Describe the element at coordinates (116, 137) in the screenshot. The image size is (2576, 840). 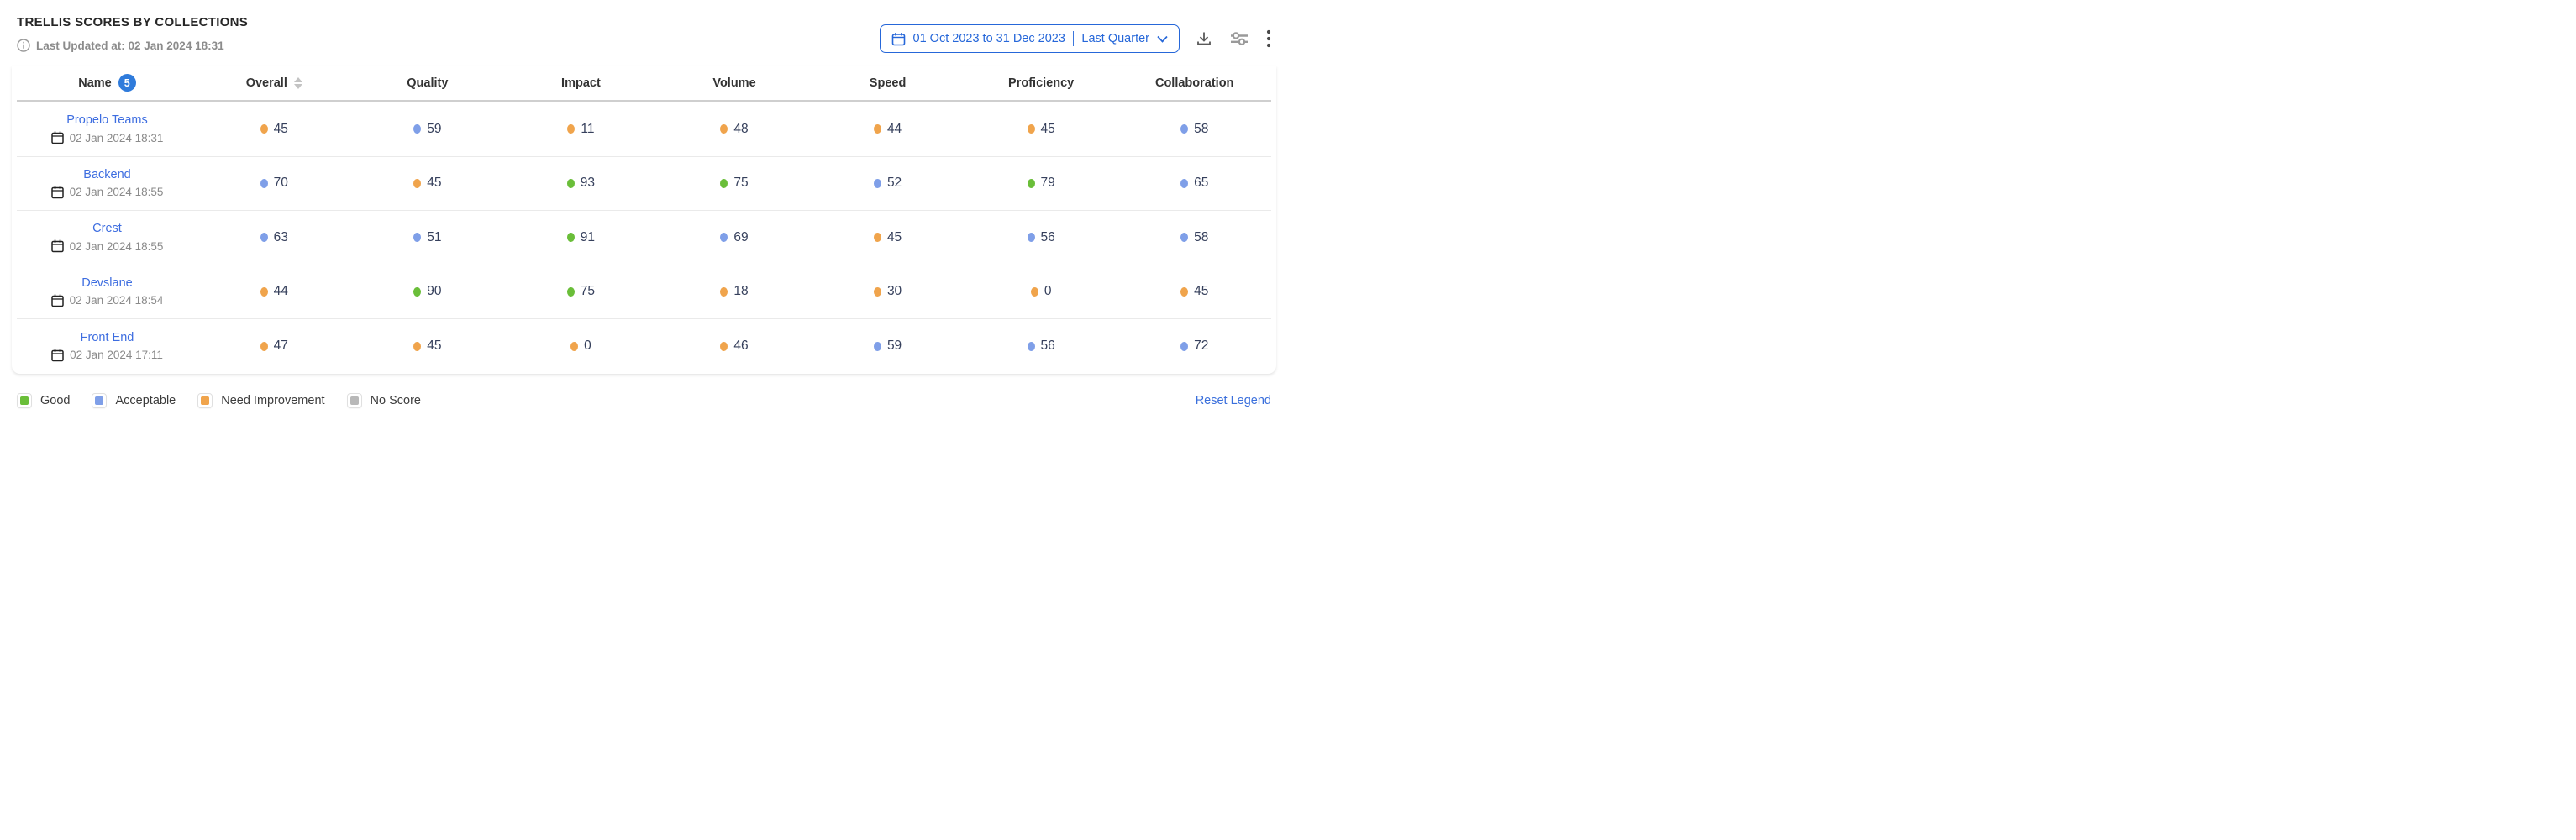
I see `row-updated-timestamp: 02 Jan 2024 18:31` at that location.